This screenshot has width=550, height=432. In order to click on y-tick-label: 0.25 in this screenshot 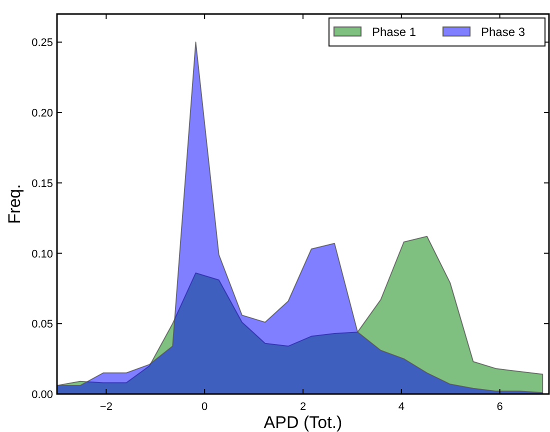, I will do `click(42, 43)`.